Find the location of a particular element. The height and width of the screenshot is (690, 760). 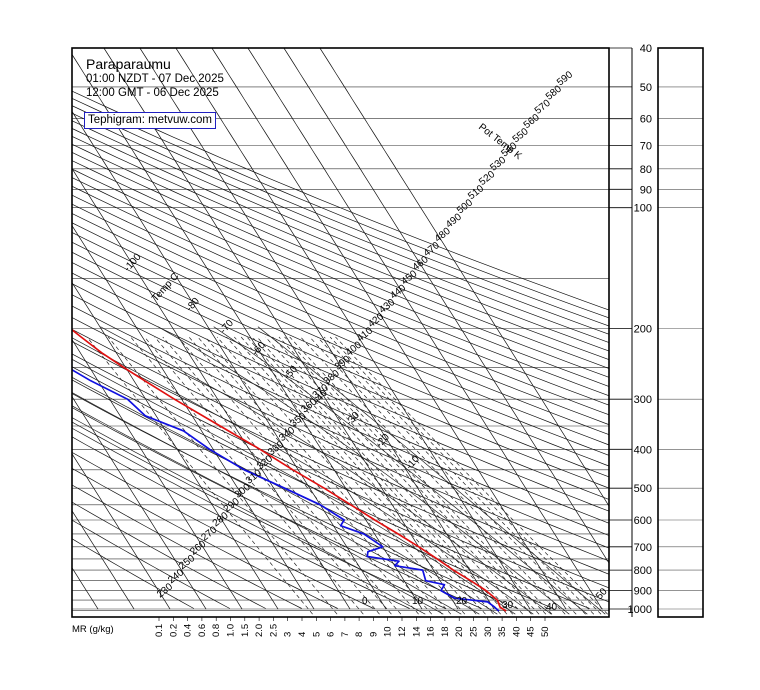

isotherm-label: 0 is located at coordinates (365, 601).